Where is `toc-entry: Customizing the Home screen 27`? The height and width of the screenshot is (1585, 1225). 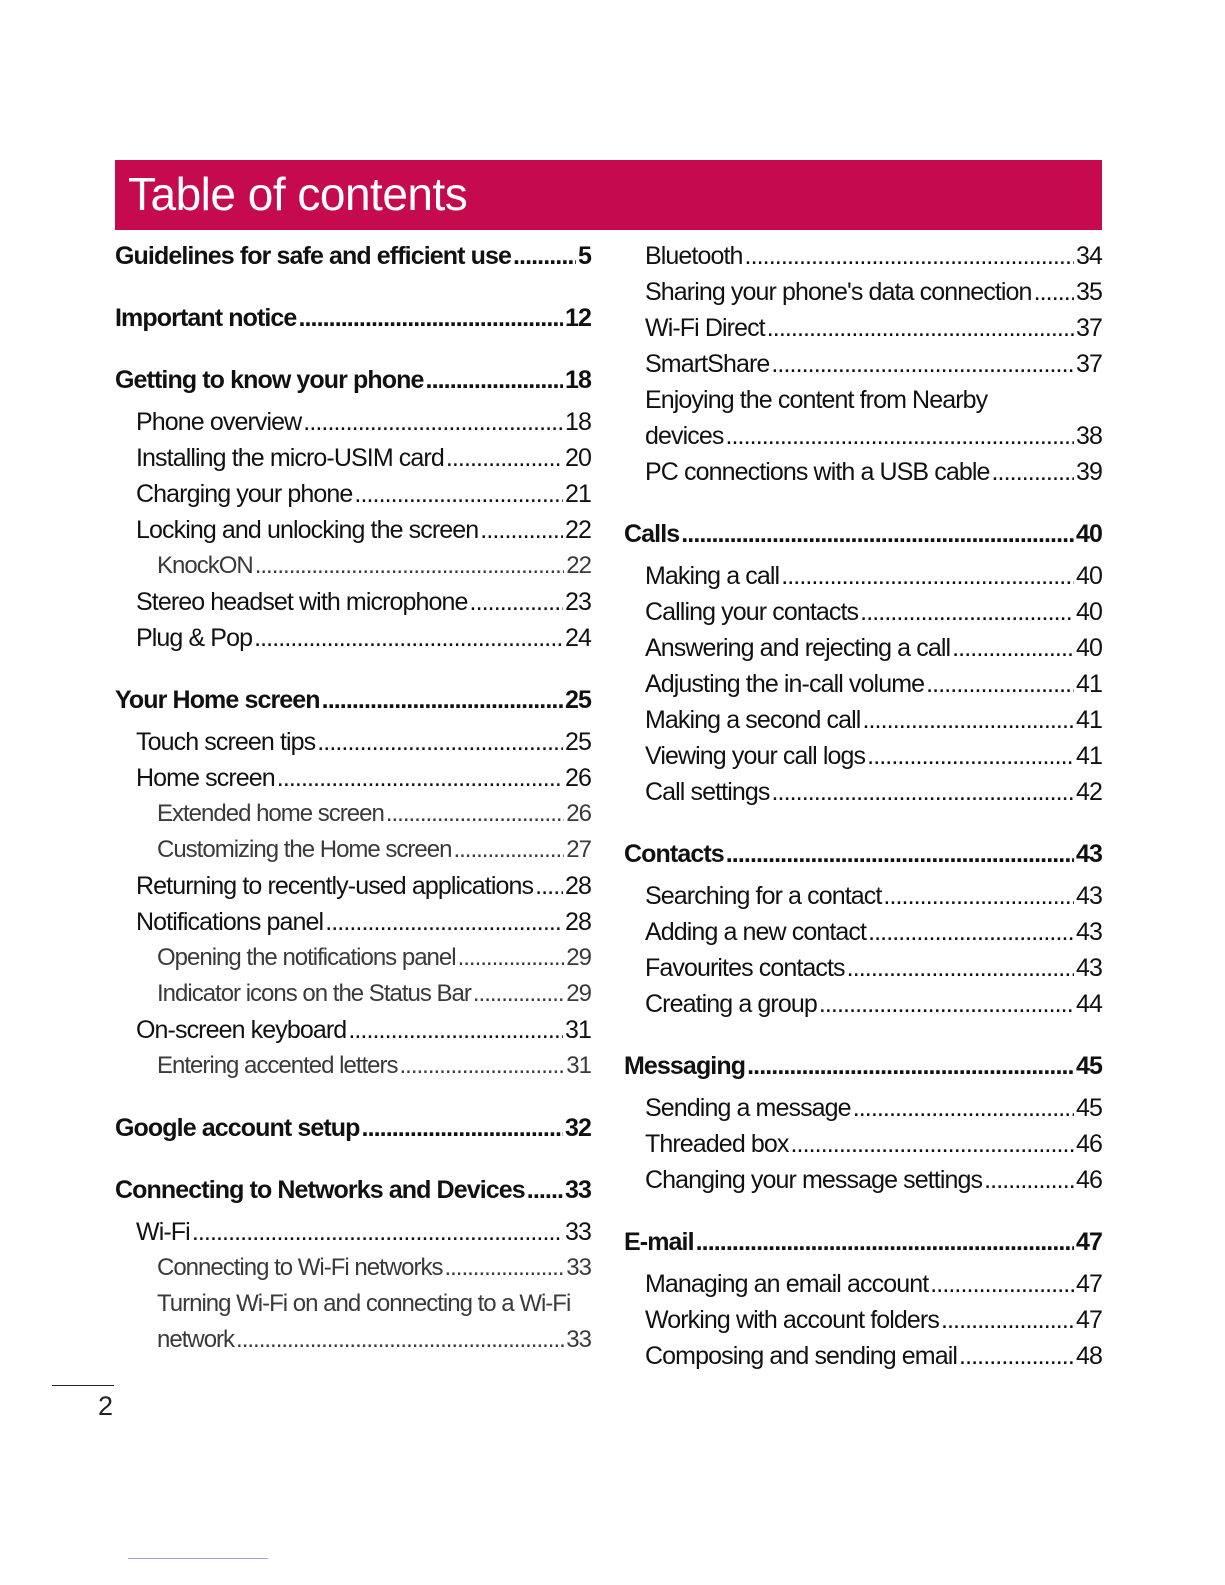 toc-entry: Customizing the Home screen 27 is located at coordinates (353, 850).